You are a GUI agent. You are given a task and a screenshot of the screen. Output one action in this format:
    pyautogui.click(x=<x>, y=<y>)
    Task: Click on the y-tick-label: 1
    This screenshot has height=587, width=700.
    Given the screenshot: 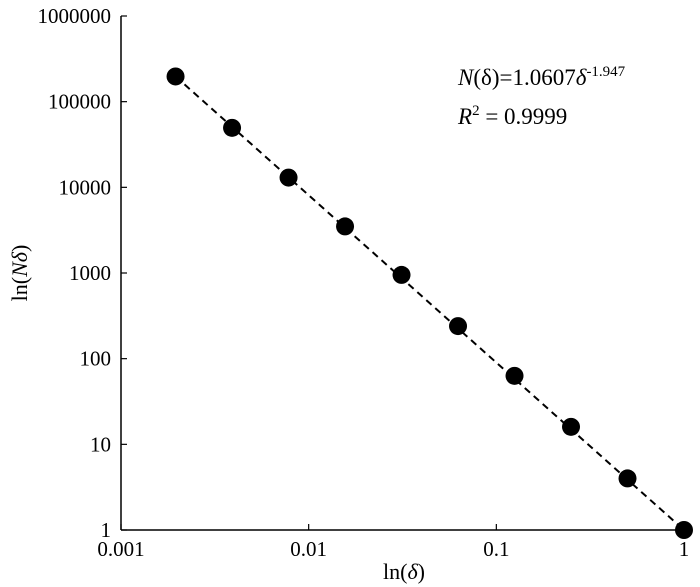 What is the action you would take?
    pyautogui.click(x=106, y=530)
    